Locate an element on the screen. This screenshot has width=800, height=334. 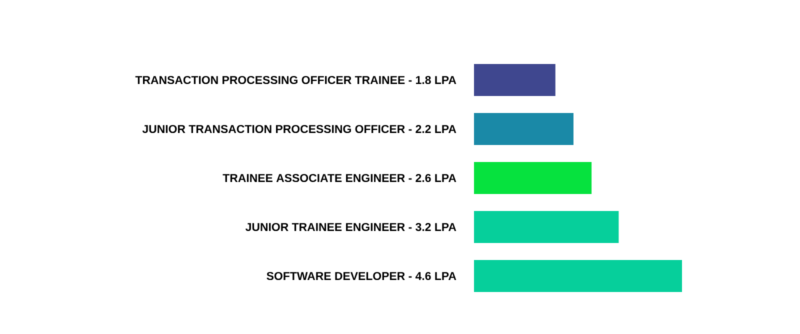
data-label: 4.6 LPA is located at coordinates (435, 276).